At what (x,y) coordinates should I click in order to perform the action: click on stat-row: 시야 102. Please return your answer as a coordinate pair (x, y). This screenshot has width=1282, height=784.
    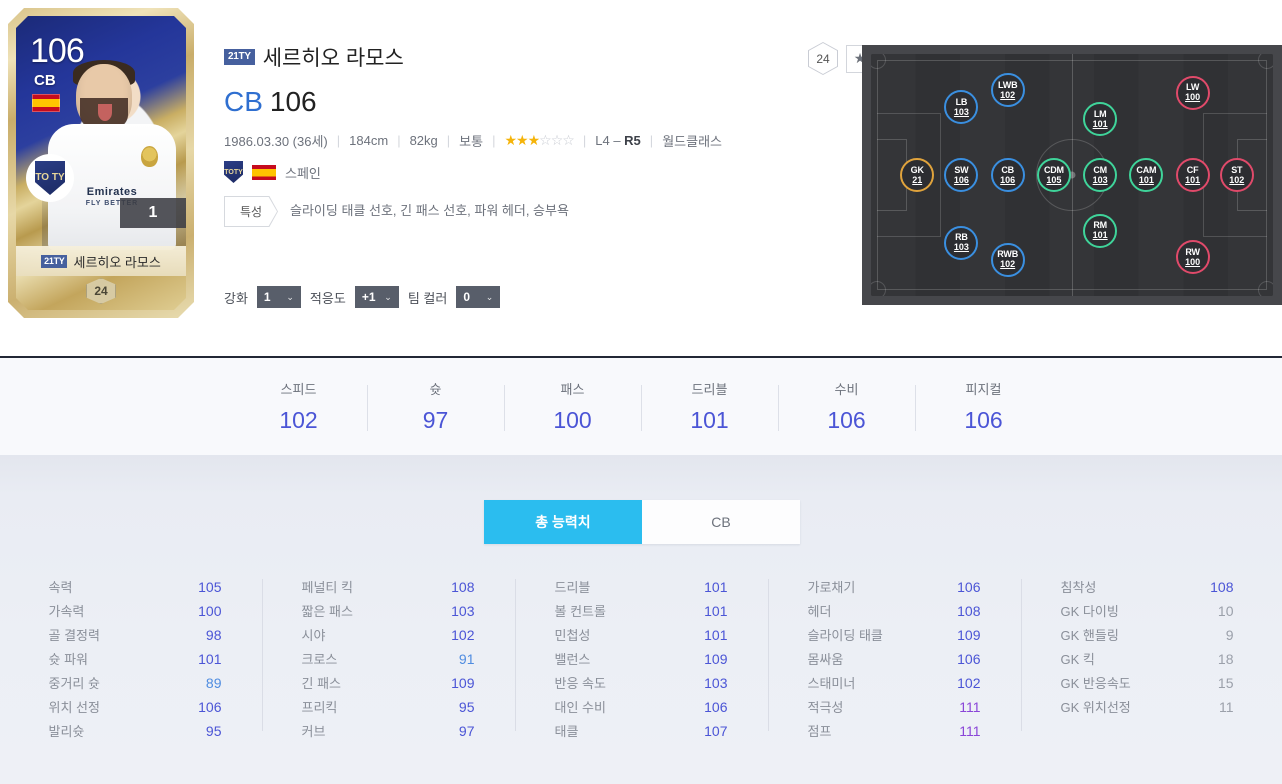
    Looking at the image, I should click on (388, 637).